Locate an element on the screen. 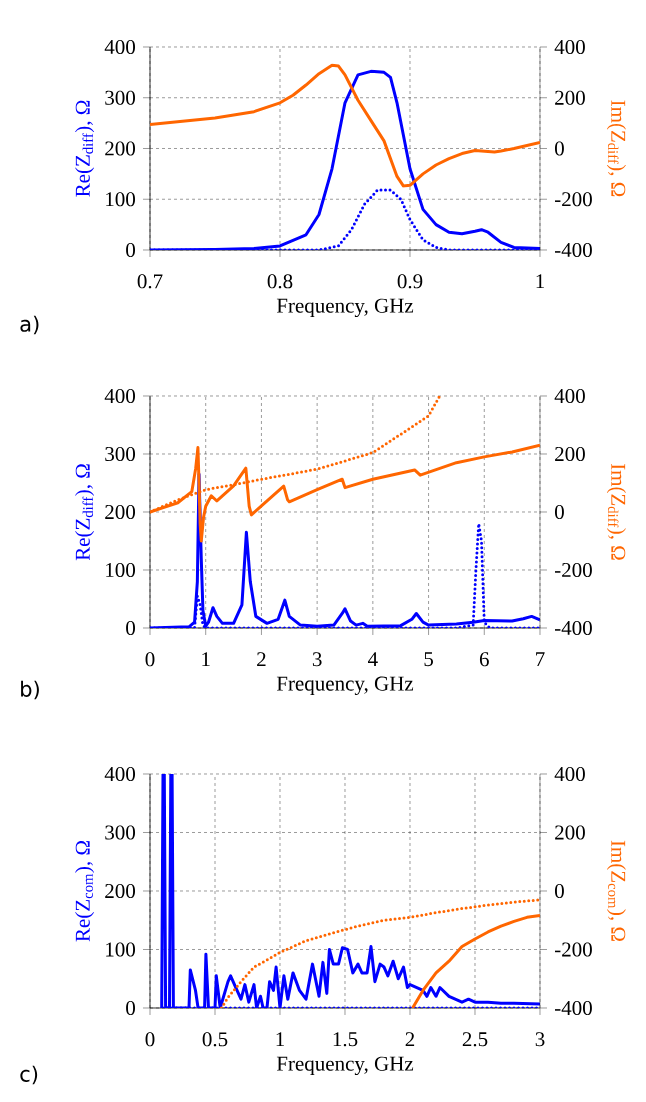  text: a) is located at coordinates (29, 325).